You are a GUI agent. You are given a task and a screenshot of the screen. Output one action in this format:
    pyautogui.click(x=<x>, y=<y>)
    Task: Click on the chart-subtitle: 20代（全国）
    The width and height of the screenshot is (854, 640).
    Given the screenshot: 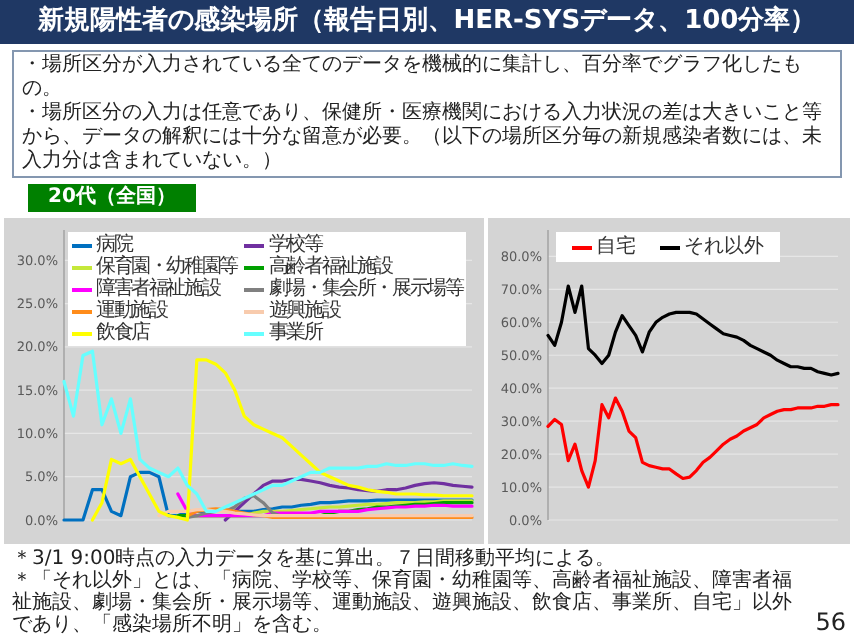 What is the action you would take?
    pyautogui.click(x=112, y=198)
    